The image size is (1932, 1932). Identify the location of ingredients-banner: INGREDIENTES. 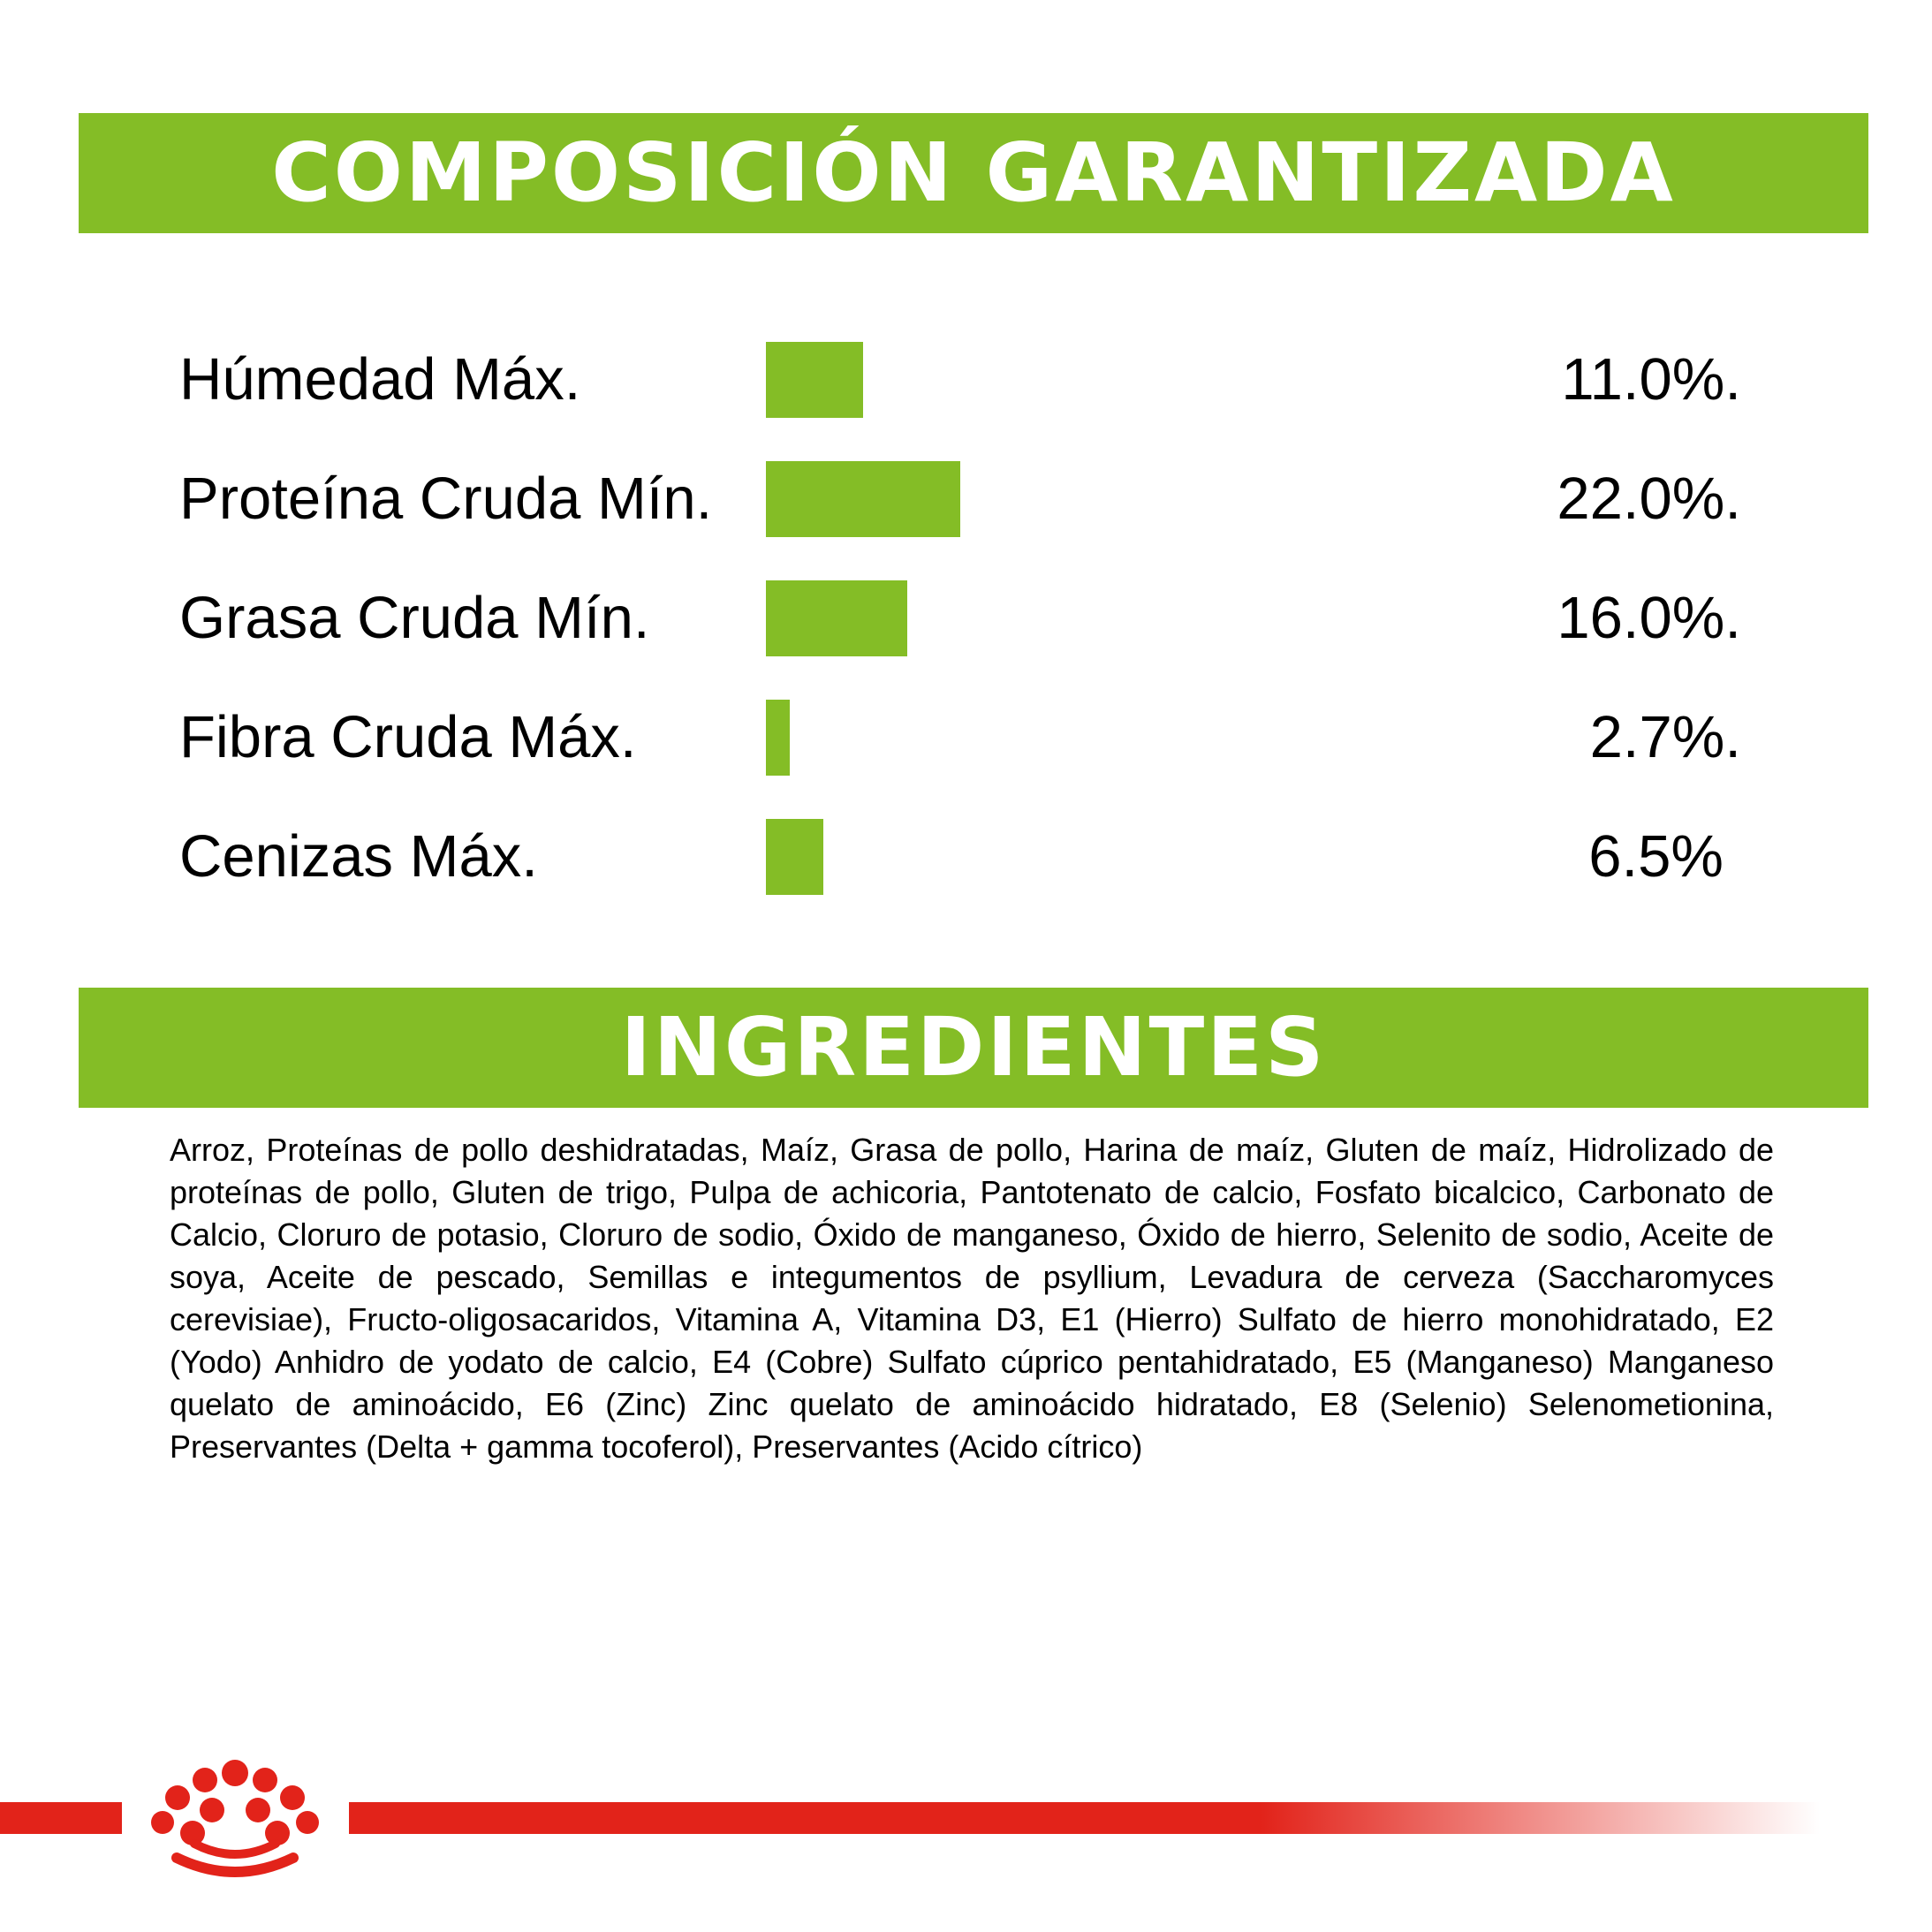
(973, 1048).